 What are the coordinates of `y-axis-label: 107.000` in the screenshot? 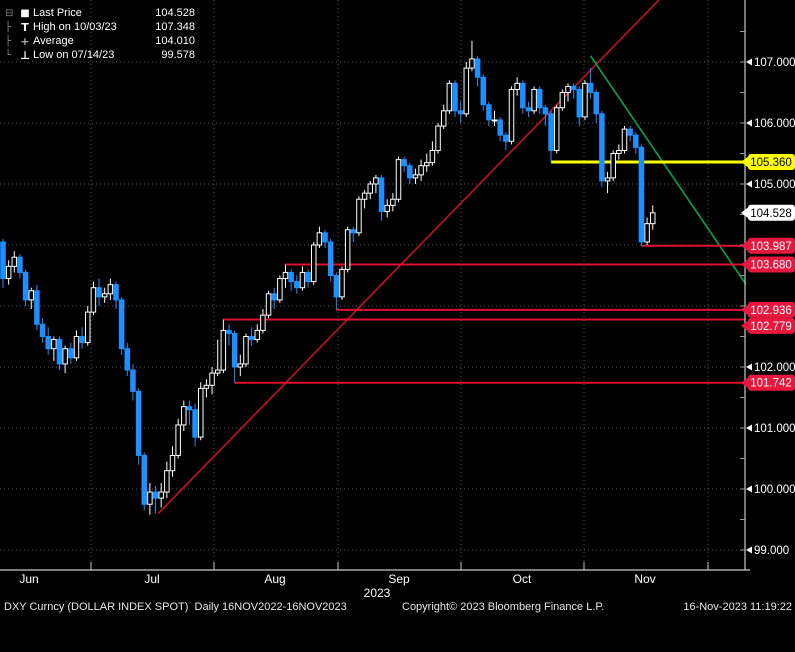 It's located at (774, 63).